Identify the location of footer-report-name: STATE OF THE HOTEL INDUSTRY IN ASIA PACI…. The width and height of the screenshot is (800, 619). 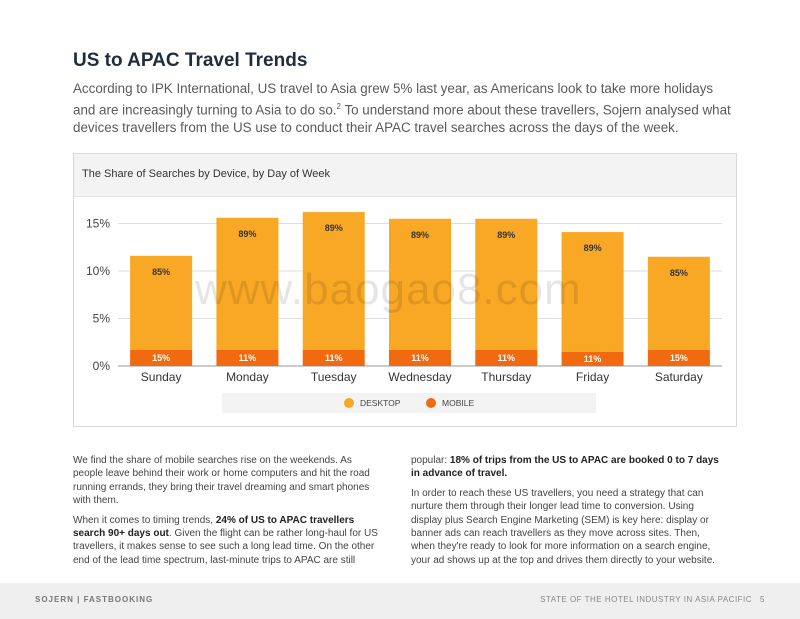
(646, 599).